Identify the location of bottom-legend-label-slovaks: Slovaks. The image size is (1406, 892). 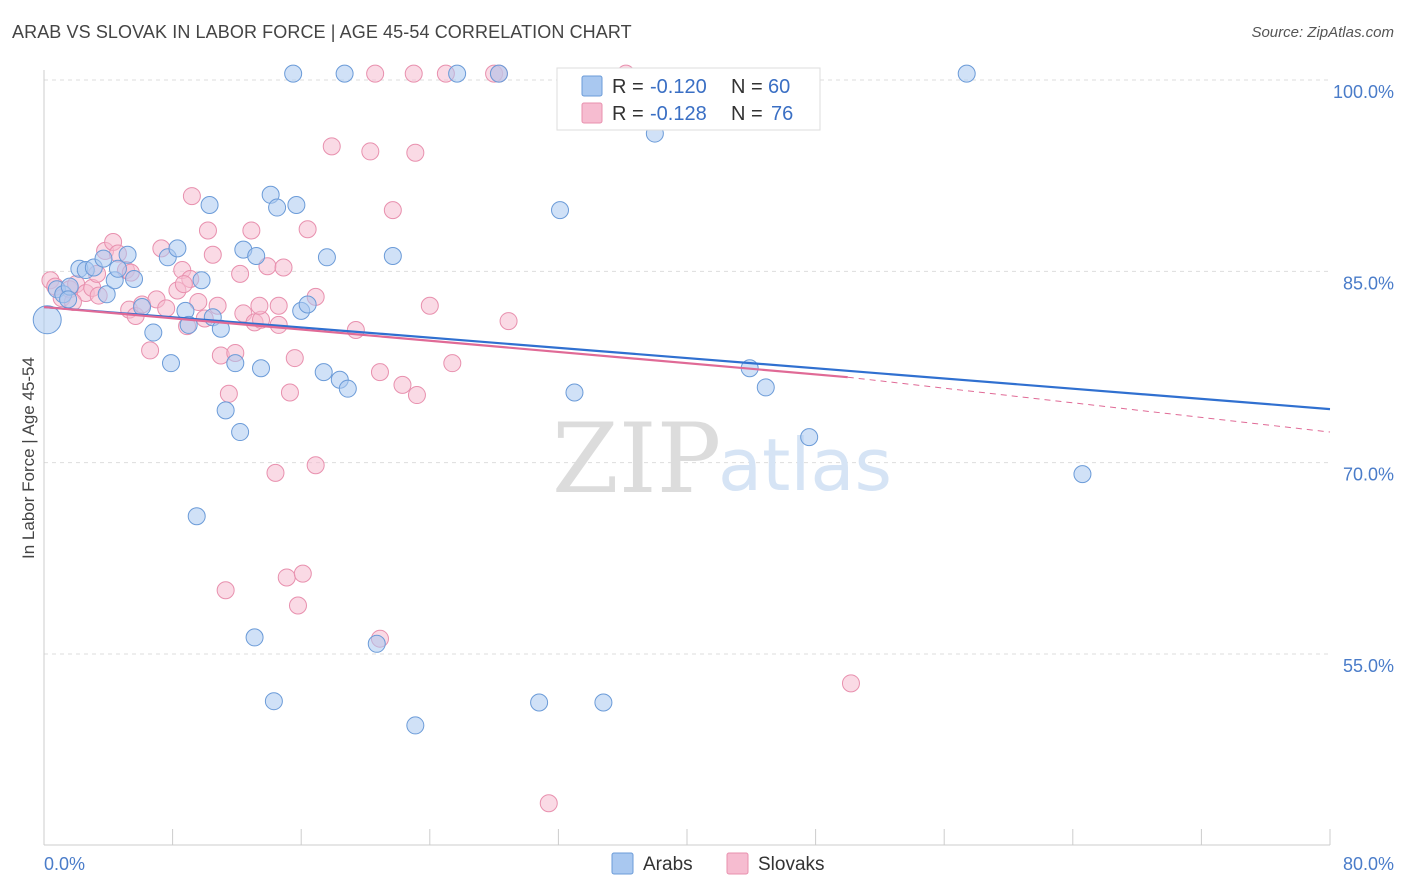
(791, 864).